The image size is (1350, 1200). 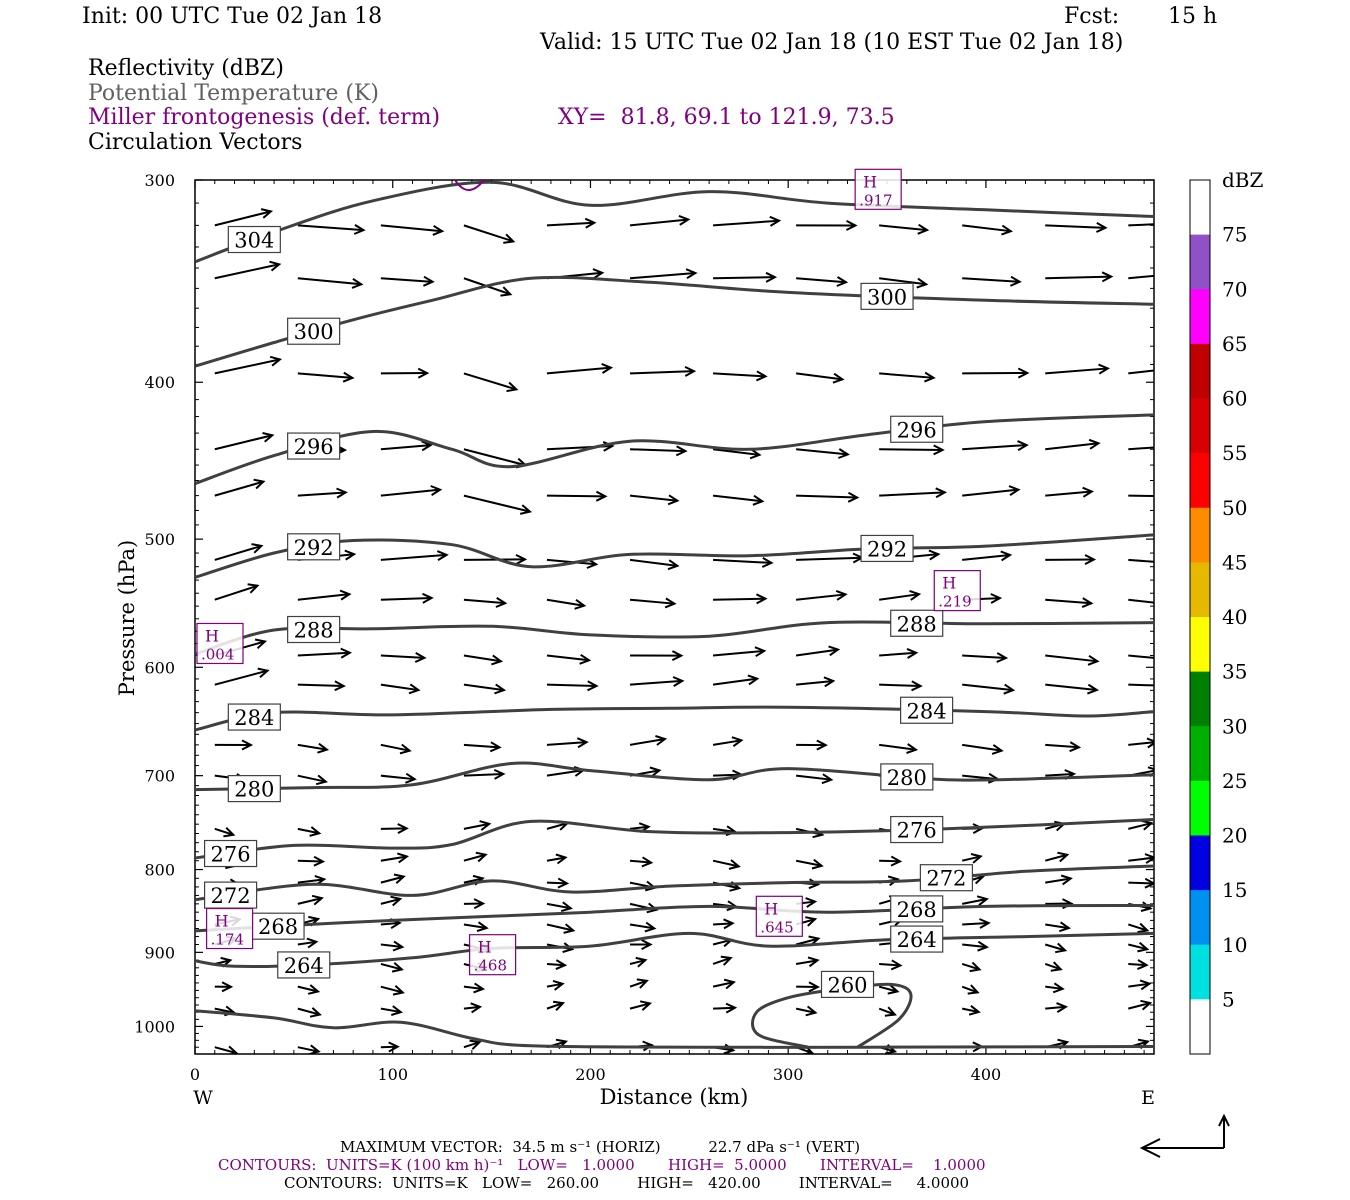 What do you see at coordinates (233, 93) in the screenshot?
I see `field-potential-temperature: Potential Temperature (K)` at bounding box center [233, 93].